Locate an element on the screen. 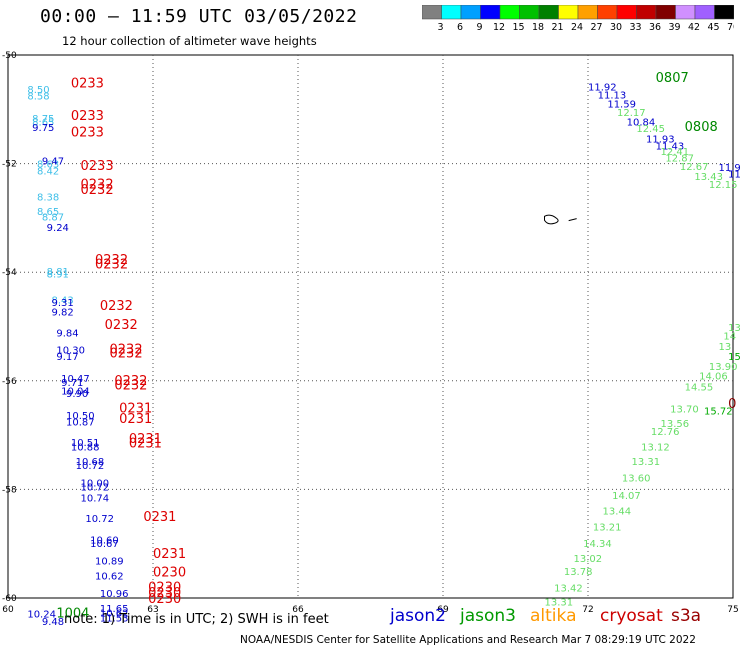 The image size is (740, 650). wave-height-label: 9.90 is located at coordinates (77, 394).